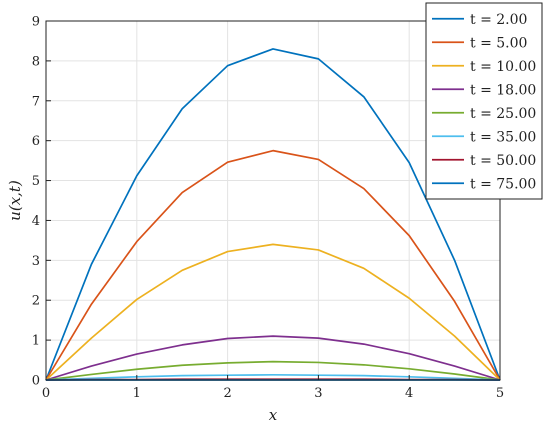  Describe the element at coordinates (503, 184) in the screenshot. I see `legend-label-7: t = 75.00` at that location.